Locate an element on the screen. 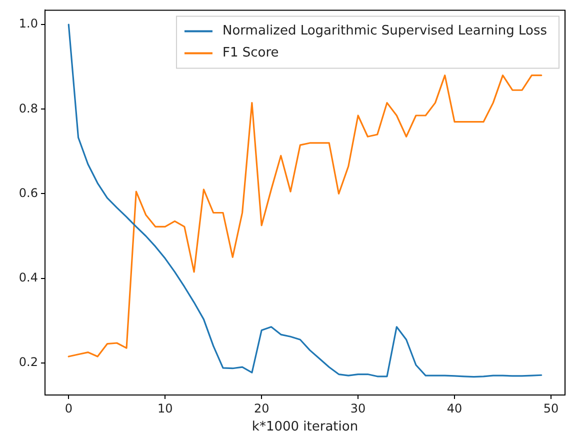 Image resolution: width=566 pixels, height=437 pixels. x-tick-label: 30 is located at coordinates (358, 408).